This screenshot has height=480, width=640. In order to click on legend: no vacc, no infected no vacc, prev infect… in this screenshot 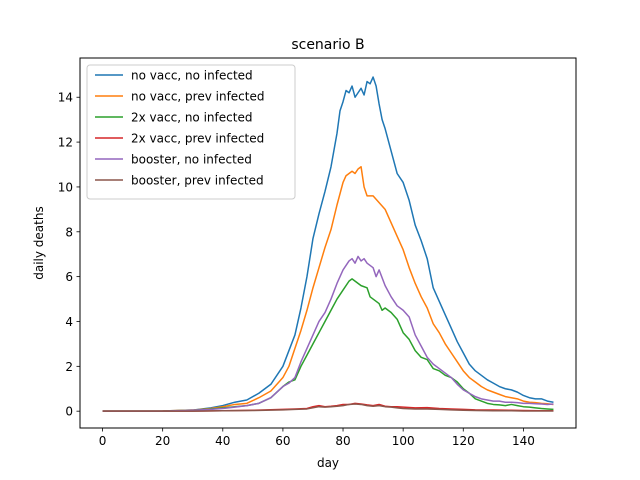, I will do `click(191, 132)`.